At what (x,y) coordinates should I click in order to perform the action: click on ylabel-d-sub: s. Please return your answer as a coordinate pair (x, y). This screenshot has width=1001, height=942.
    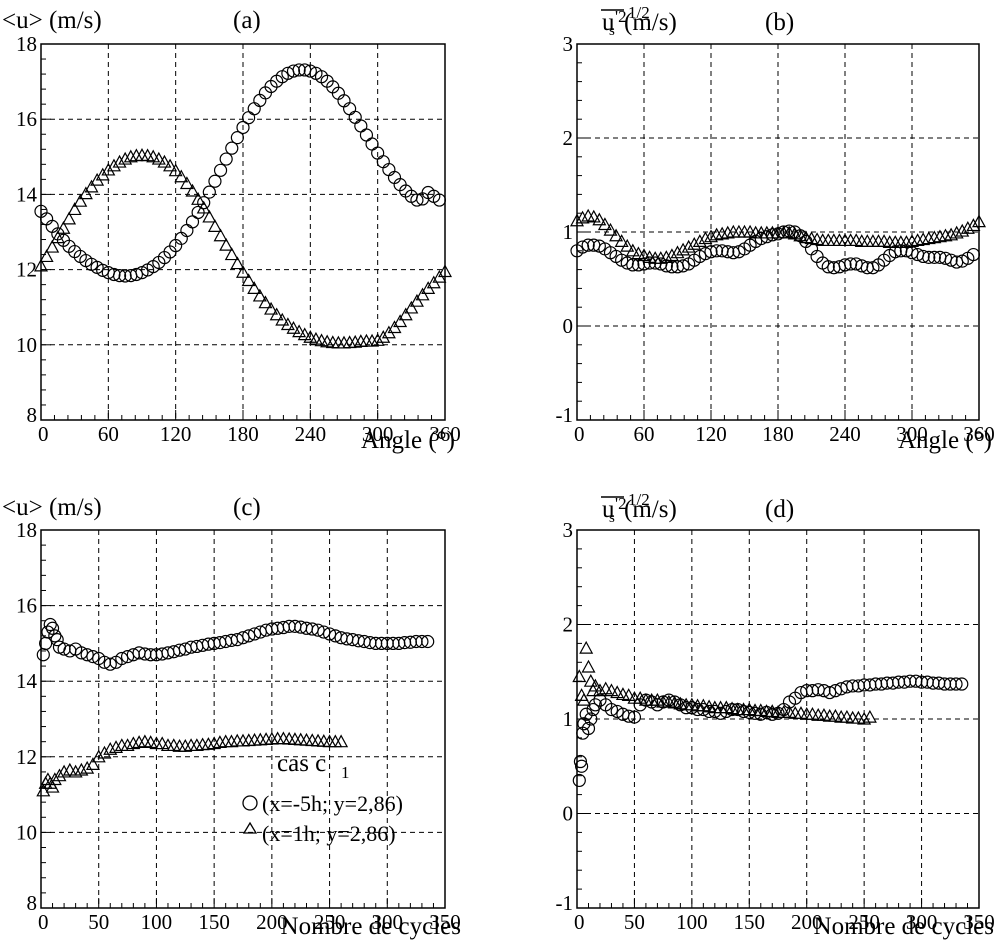
    Looking at the image, I should click on (612, 518).